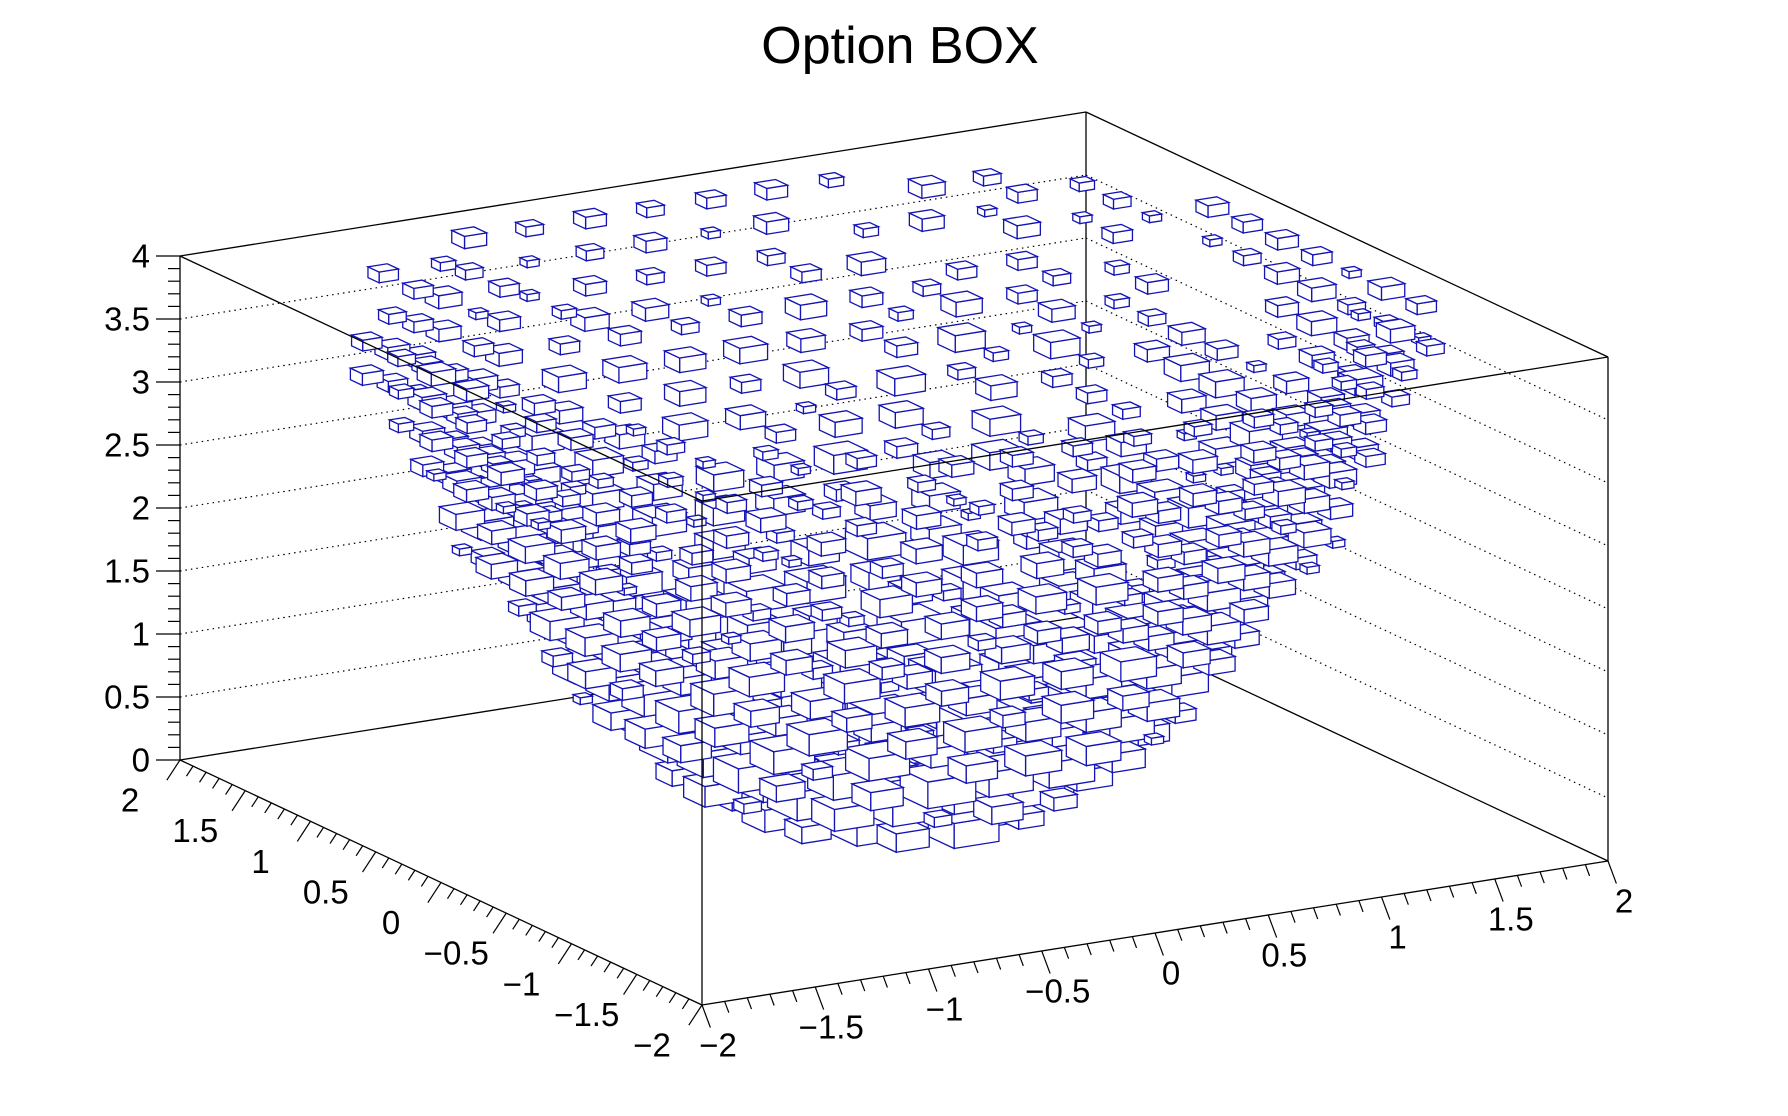 The height and width of the screenshot is (1116, 1788). I want to click on y-tick-label: 1, so click(260, 861).